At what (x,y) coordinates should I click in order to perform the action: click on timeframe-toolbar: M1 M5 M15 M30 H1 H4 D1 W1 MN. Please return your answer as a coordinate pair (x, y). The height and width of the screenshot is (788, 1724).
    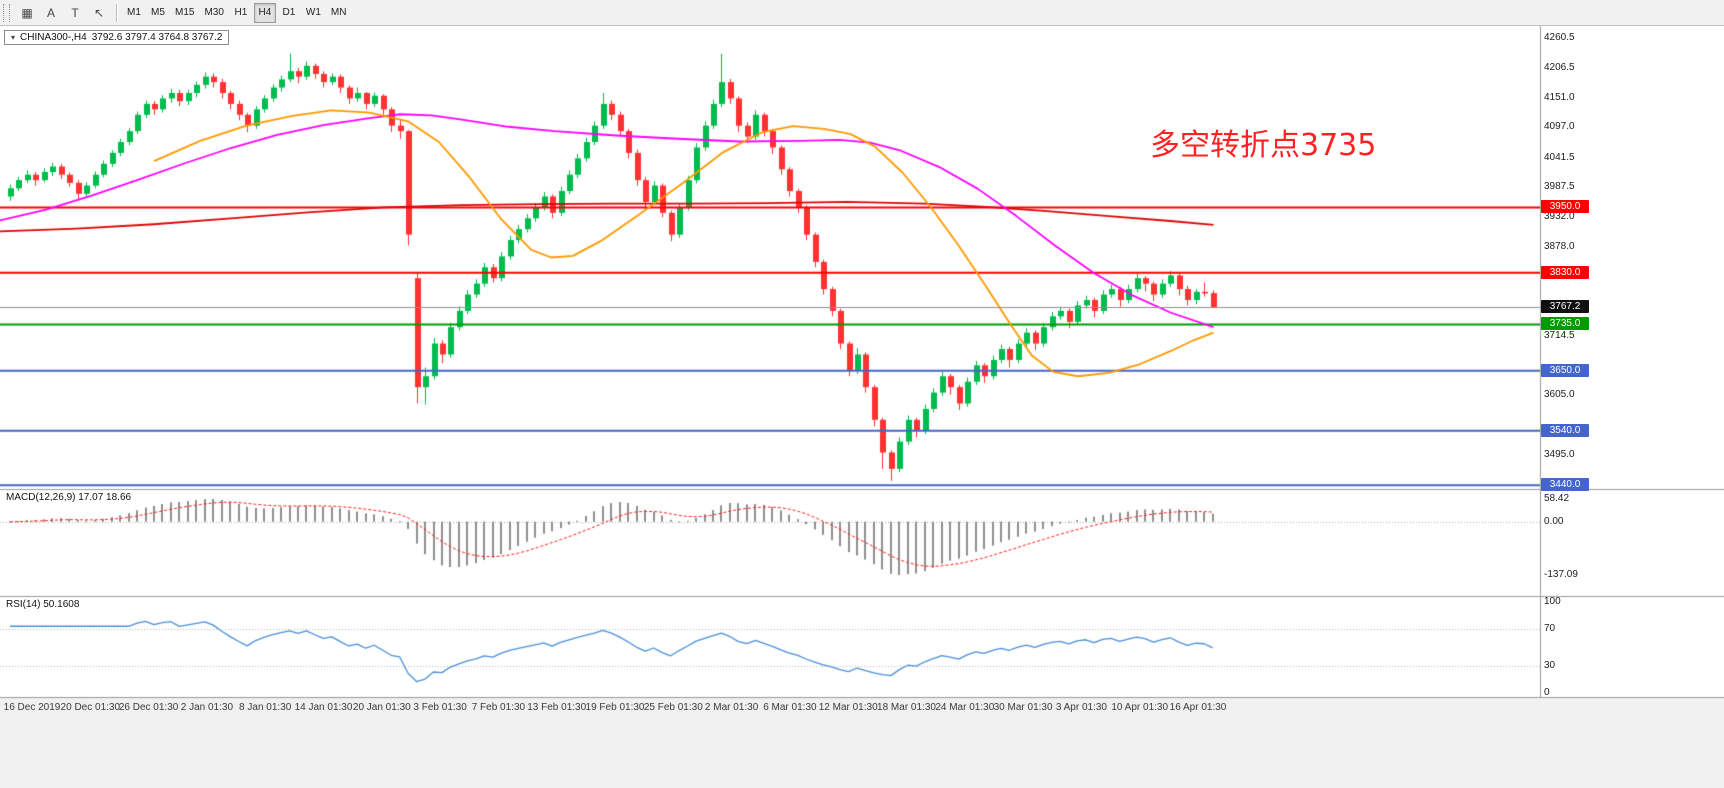
    Looking at the image, I should click on (237, 12).